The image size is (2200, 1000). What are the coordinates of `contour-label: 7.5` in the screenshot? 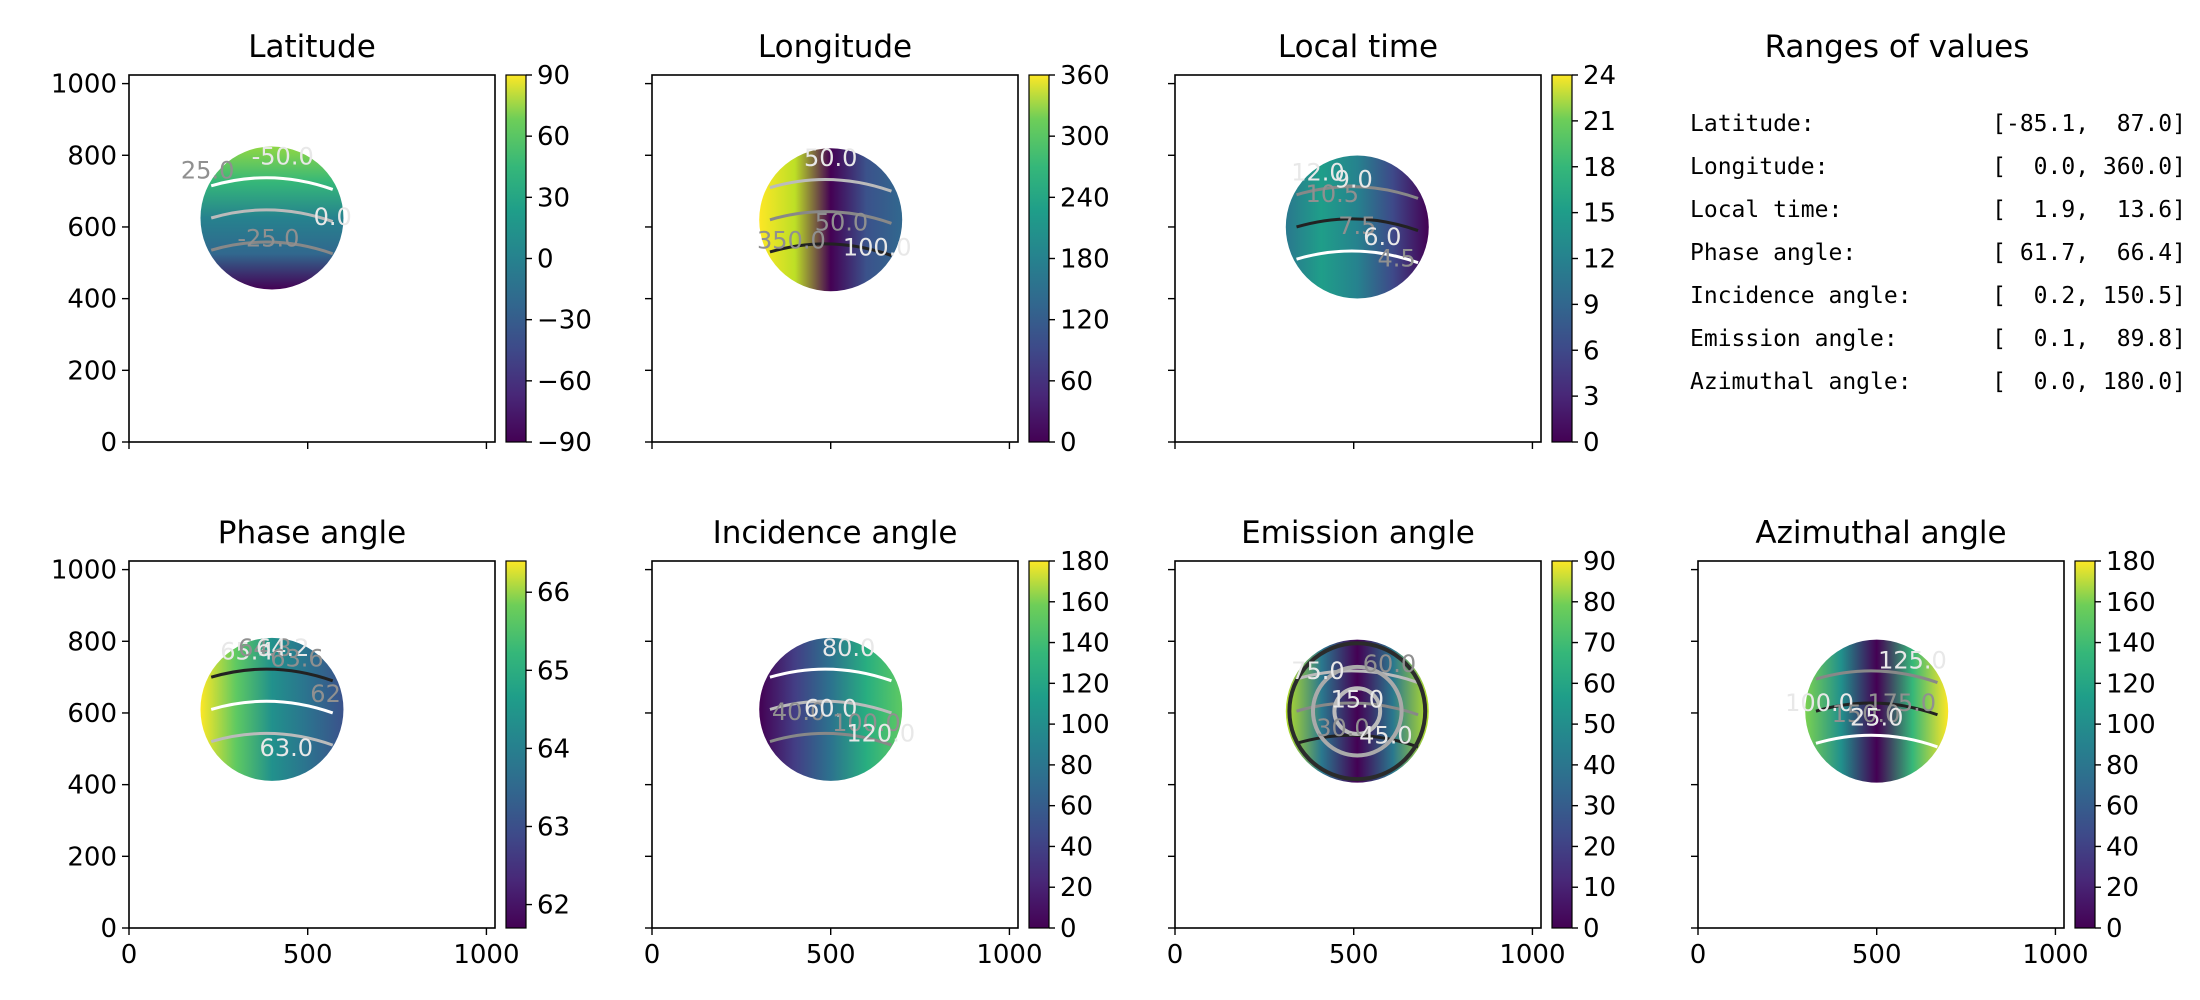 It's located at (1357, 226).